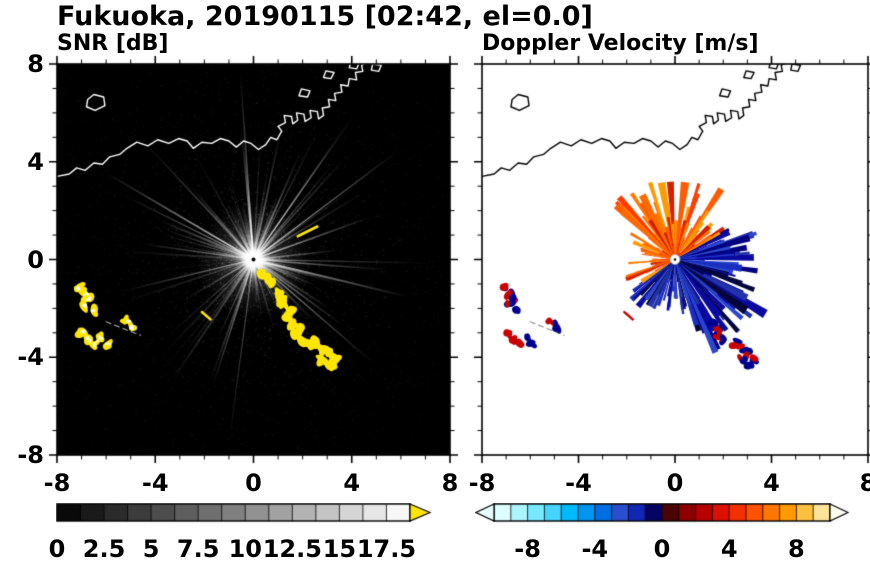 This screenshot has width=870, height=570. Describe the element at coordinates (663, 513) in the screenshot. I see `doppler-colorbar` at that location.